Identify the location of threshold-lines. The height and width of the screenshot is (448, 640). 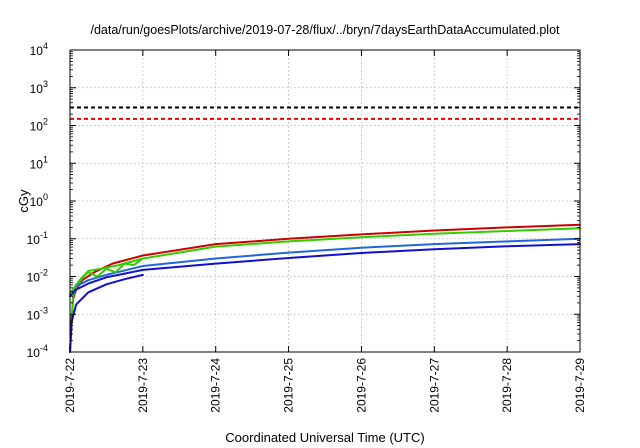
(325, 113).